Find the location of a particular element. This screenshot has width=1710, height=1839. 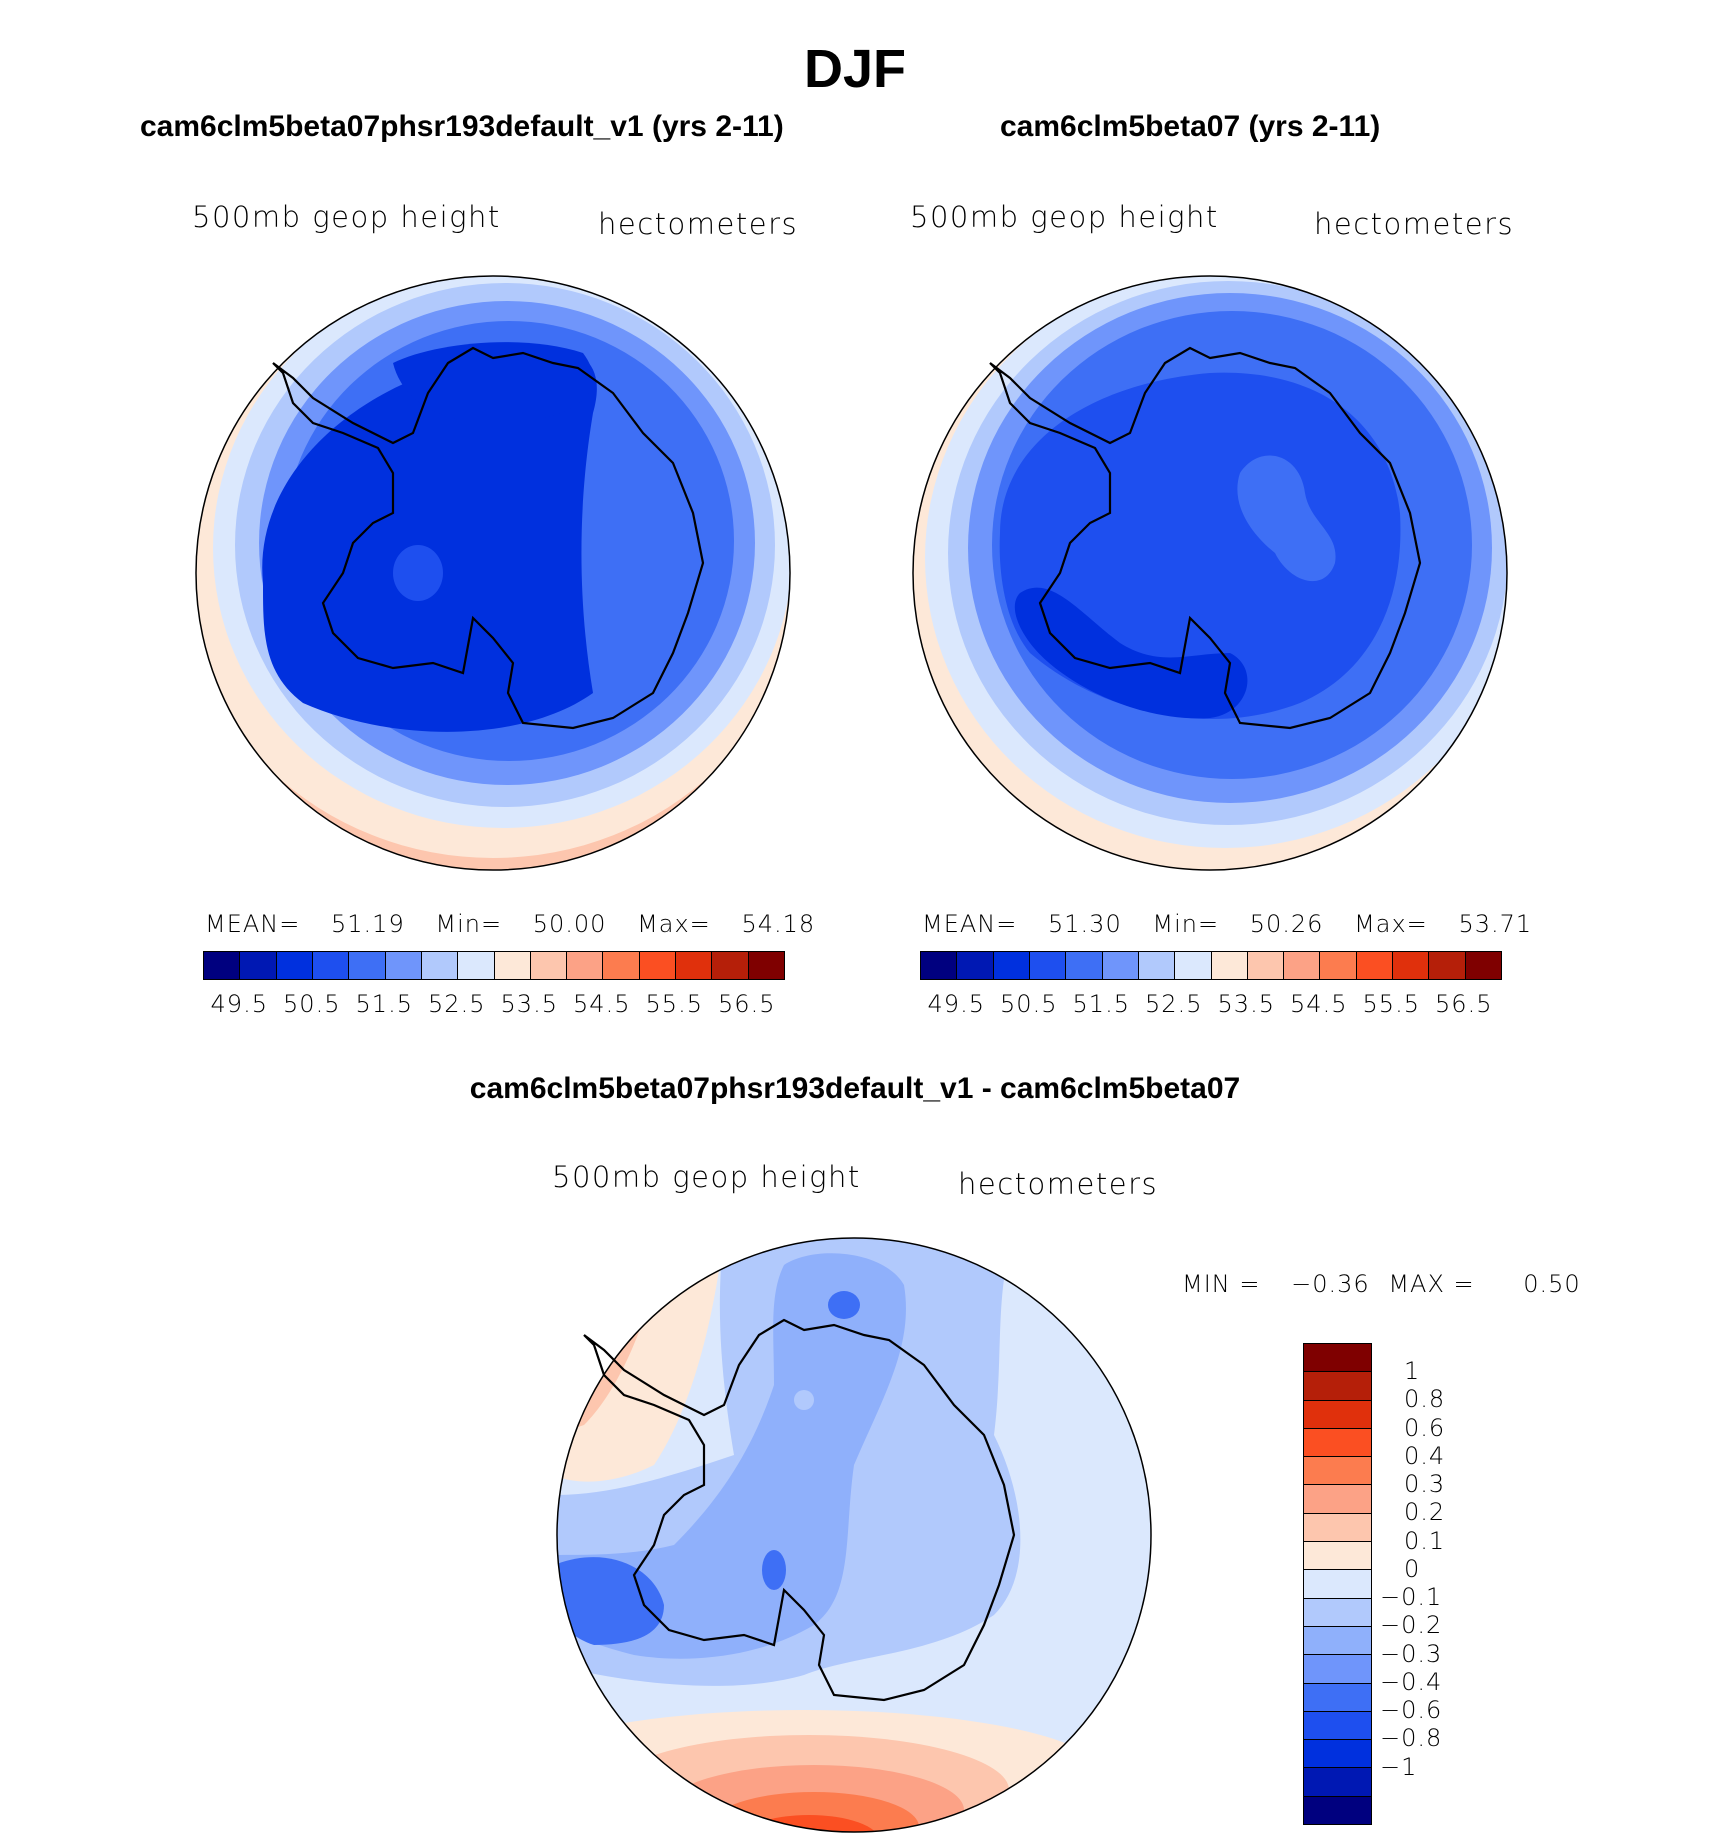

colorbar-tick-label: −0.2 is located at coordinates (1411, 1625).